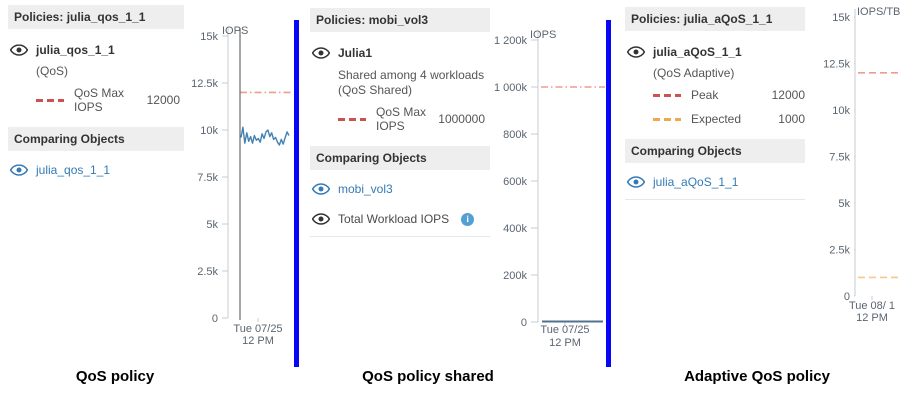 Image resolution: width=900 pixels, height=402 pixels. Describe the element at coordinates (52, 71) in the screenshot. I see `policy-type-label: (QoS)` at that location.